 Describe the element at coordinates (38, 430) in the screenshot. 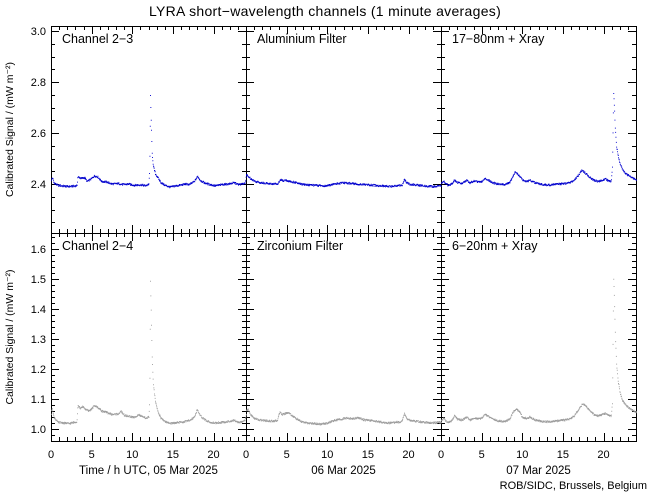

I see `ytick-label: 1.0` at that location.